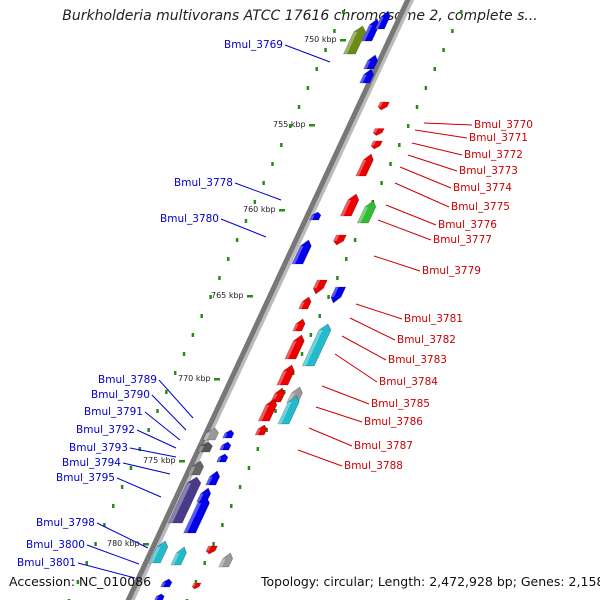 The height and width of the screenshot is (600, 600). I want to click on gene-label-right: Bmul_3784, so click(408, 382).